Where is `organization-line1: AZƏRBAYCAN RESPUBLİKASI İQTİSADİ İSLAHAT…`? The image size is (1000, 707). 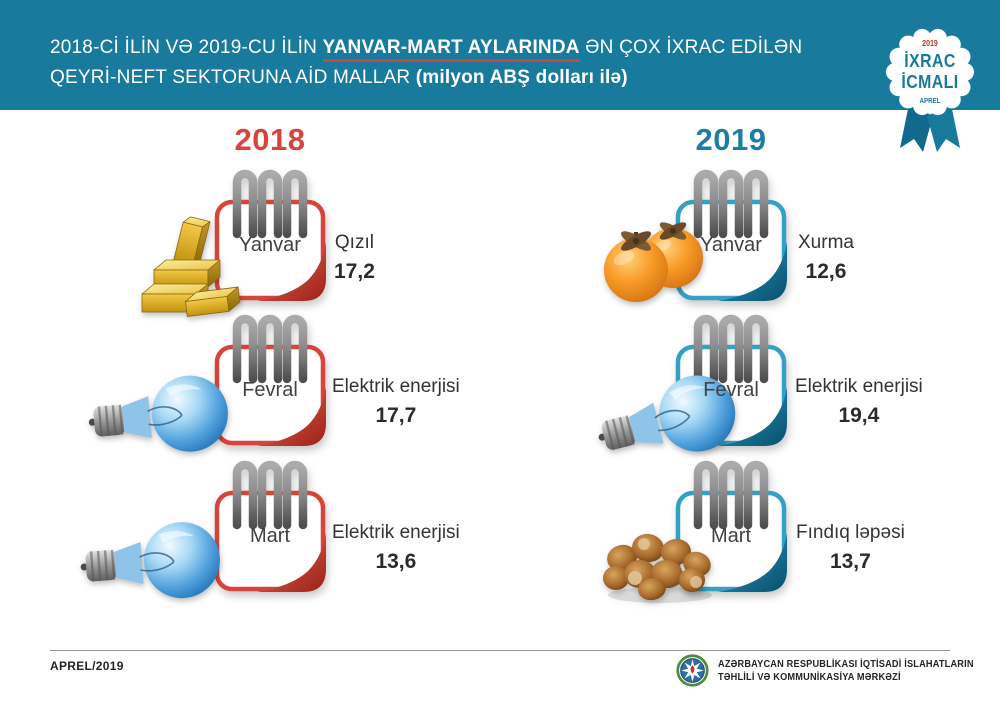
organization-line1: AZƏRBAYCAN RESPUBLİKASI İQTİSADİ İSLAHAT… is located at coordinates (846, 664).